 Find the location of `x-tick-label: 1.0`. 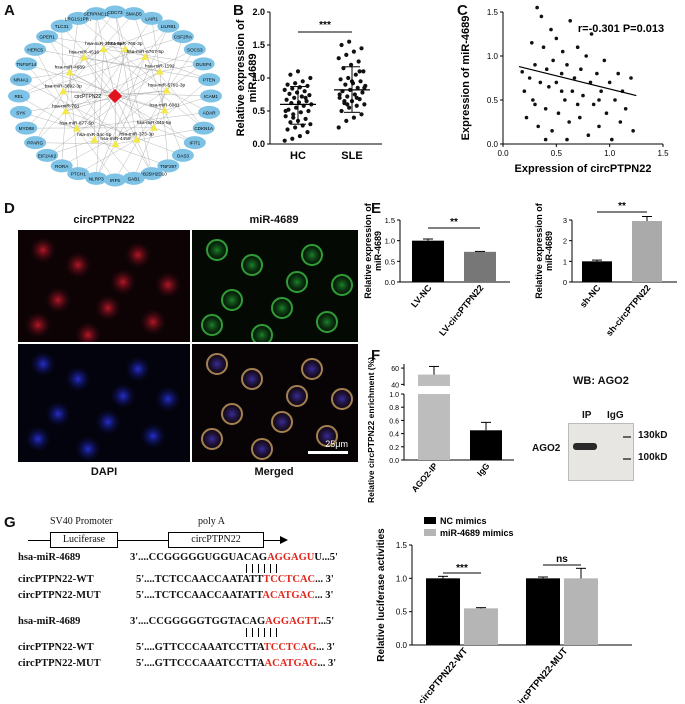

x-tick-label: 1.0 is located at coordinates (610, 153).